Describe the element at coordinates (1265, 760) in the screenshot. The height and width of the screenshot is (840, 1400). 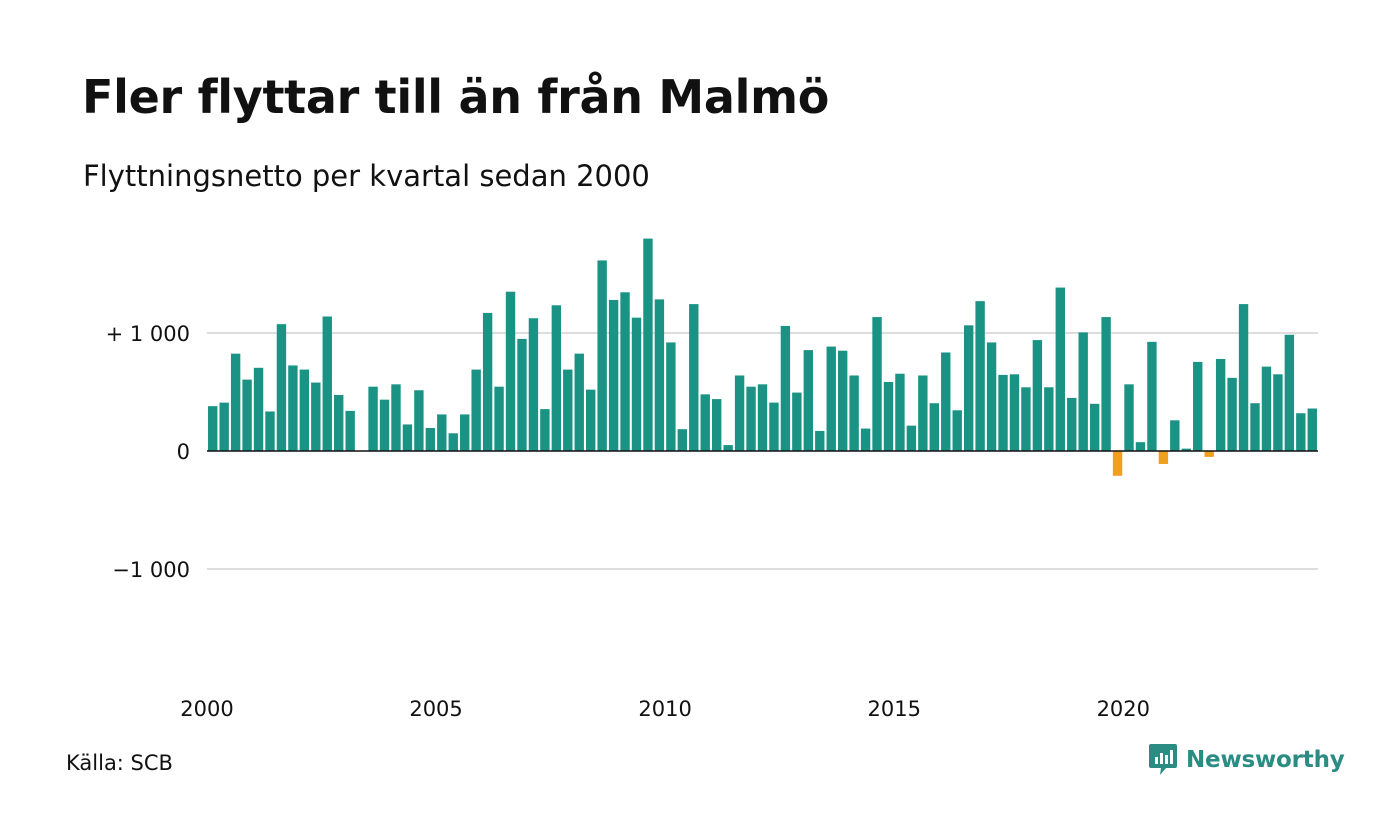
I see `brand-name: Newsworthy` at that location.